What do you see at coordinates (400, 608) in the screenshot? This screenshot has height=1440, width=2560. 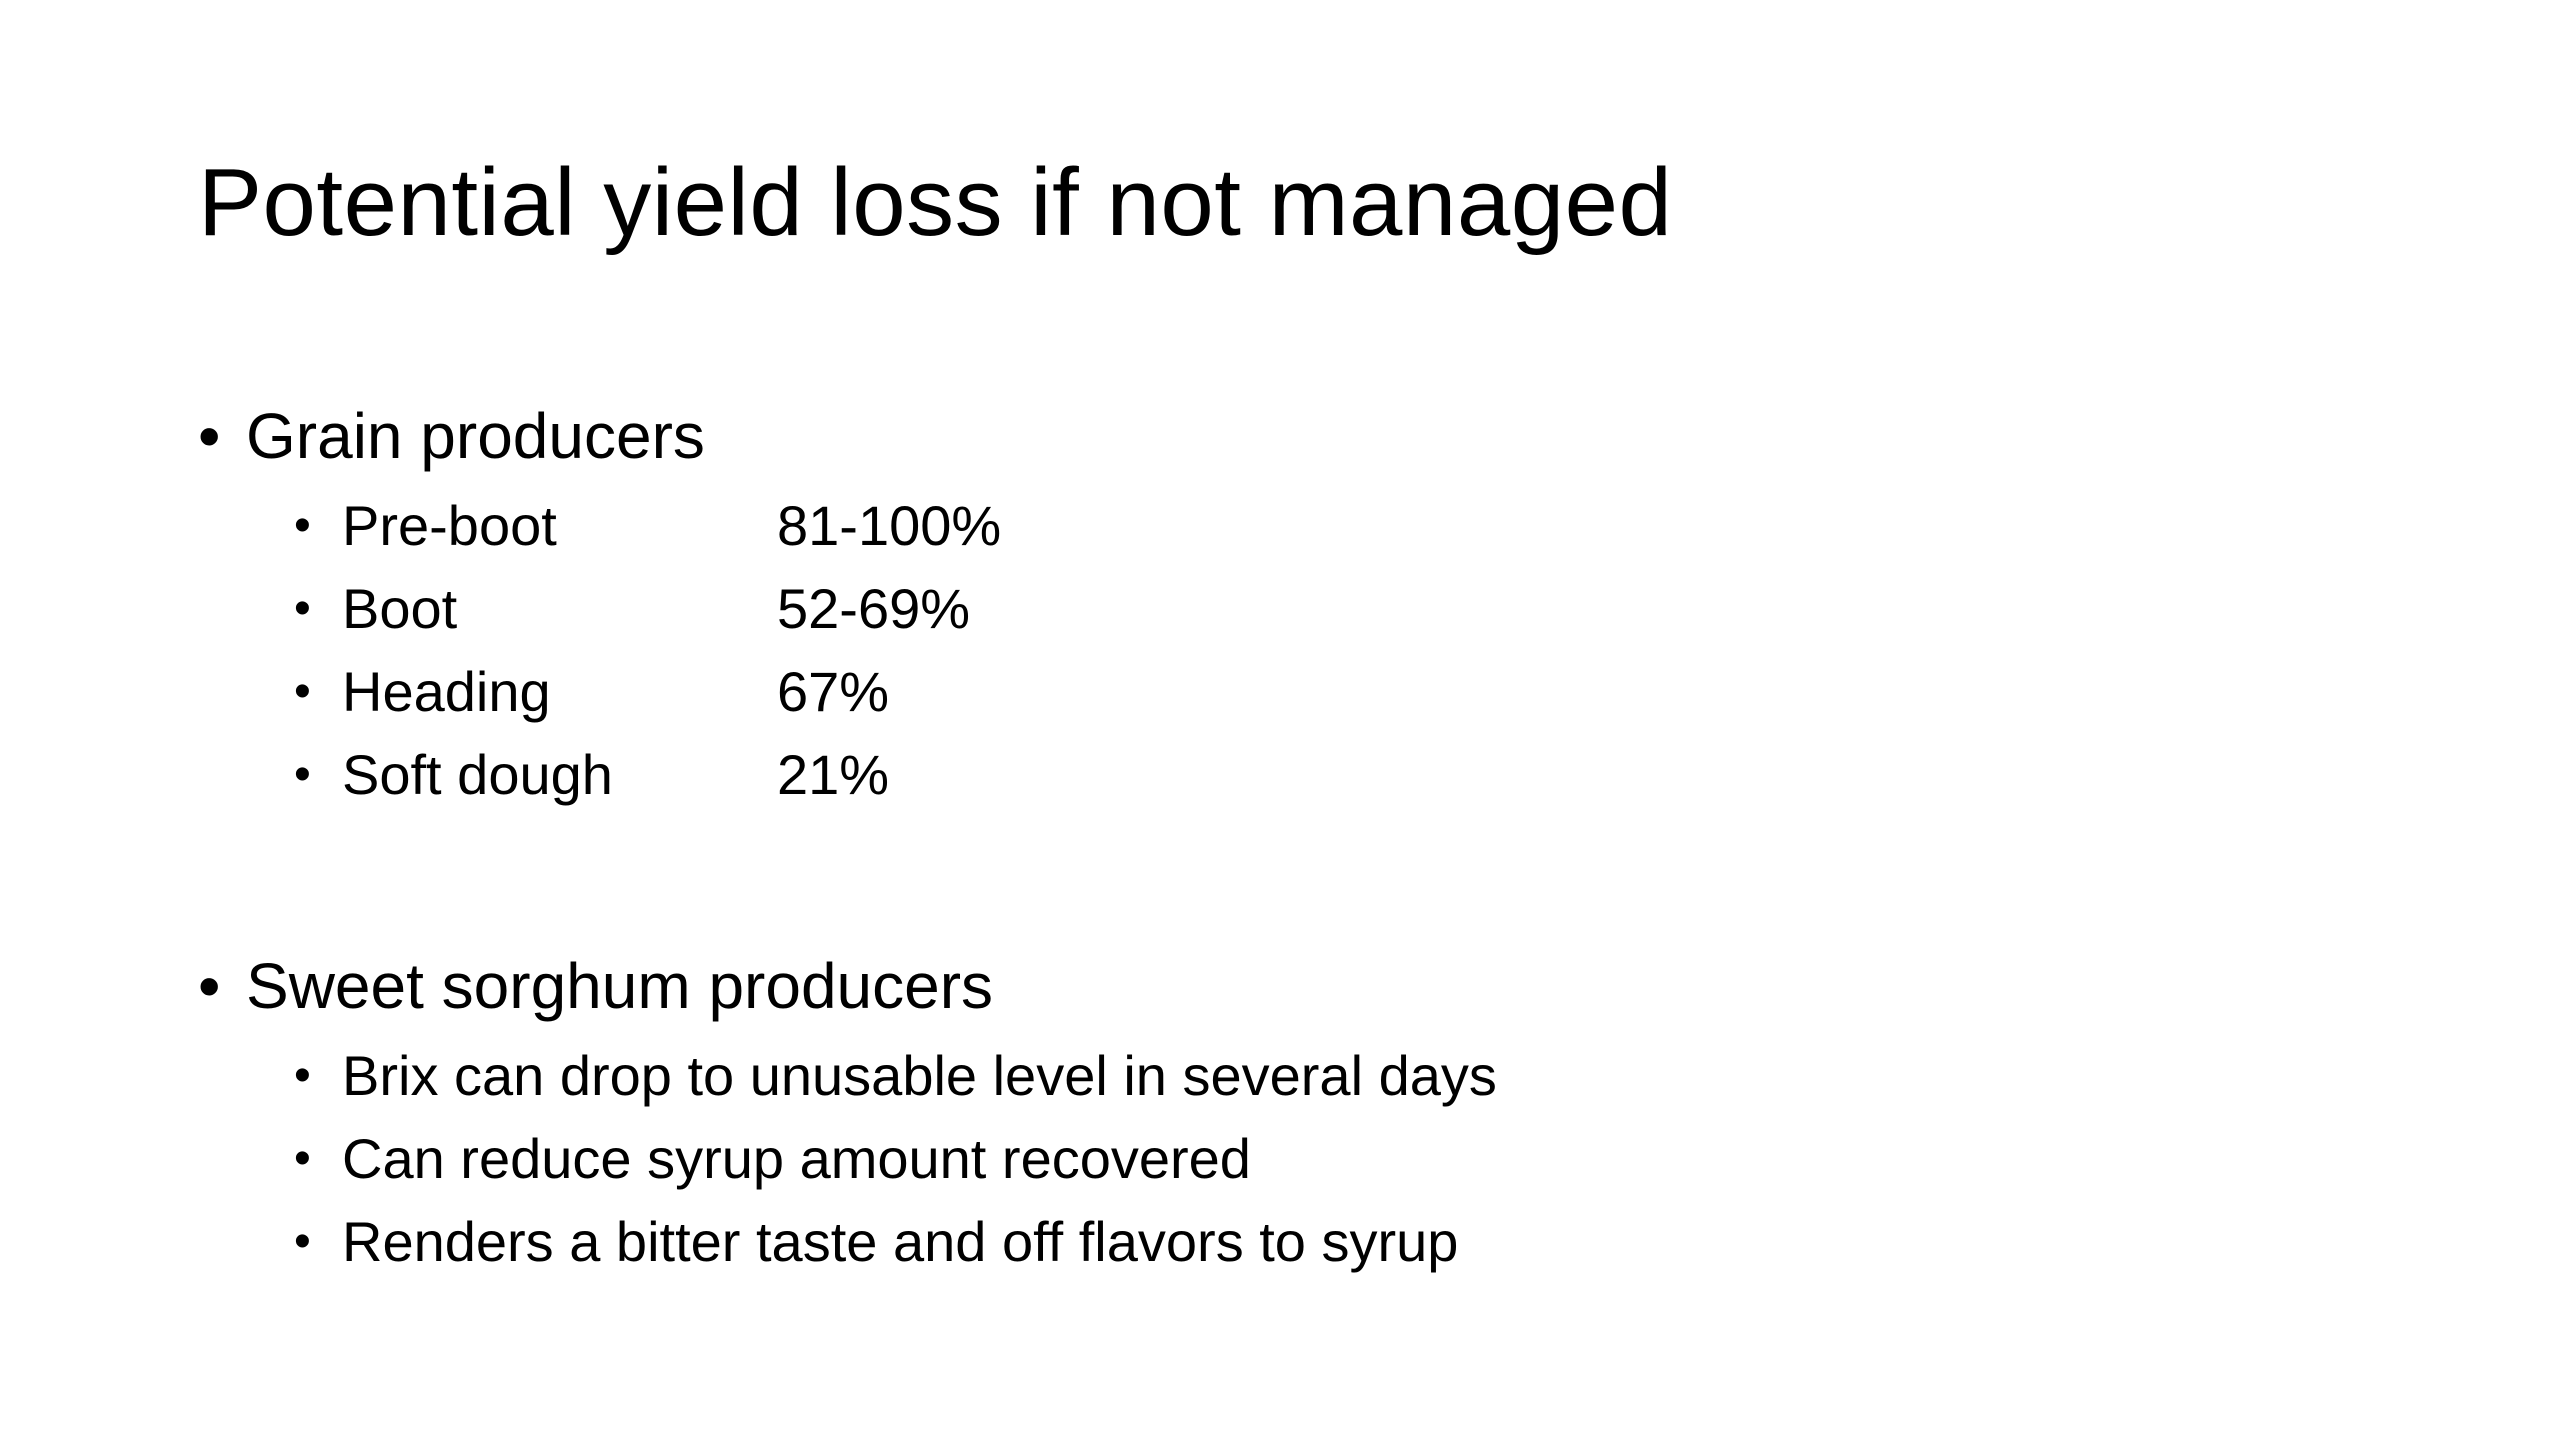 I see `stage-label: Boot` at bounding box center [400, 608].